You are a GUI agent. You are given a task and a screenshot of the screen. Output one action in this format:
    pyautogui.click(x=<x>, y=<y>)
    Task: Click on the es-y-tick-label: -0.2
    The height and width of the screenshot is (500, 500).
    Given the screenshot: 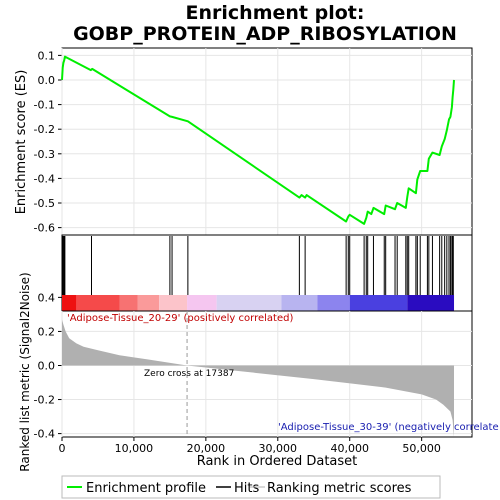 What is the action you would take?
    pyautogui.click(x=44, y=129)
    